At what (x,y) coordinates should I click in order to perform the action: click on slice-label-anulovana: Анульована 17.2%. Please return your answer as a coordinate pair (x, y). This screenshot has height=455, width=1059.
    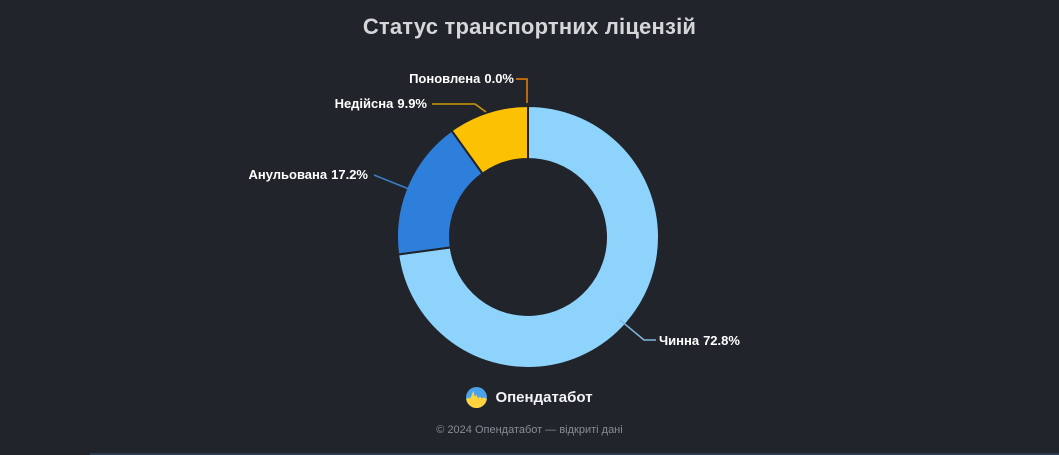
    Looking at the image, I should click on (309, 174).